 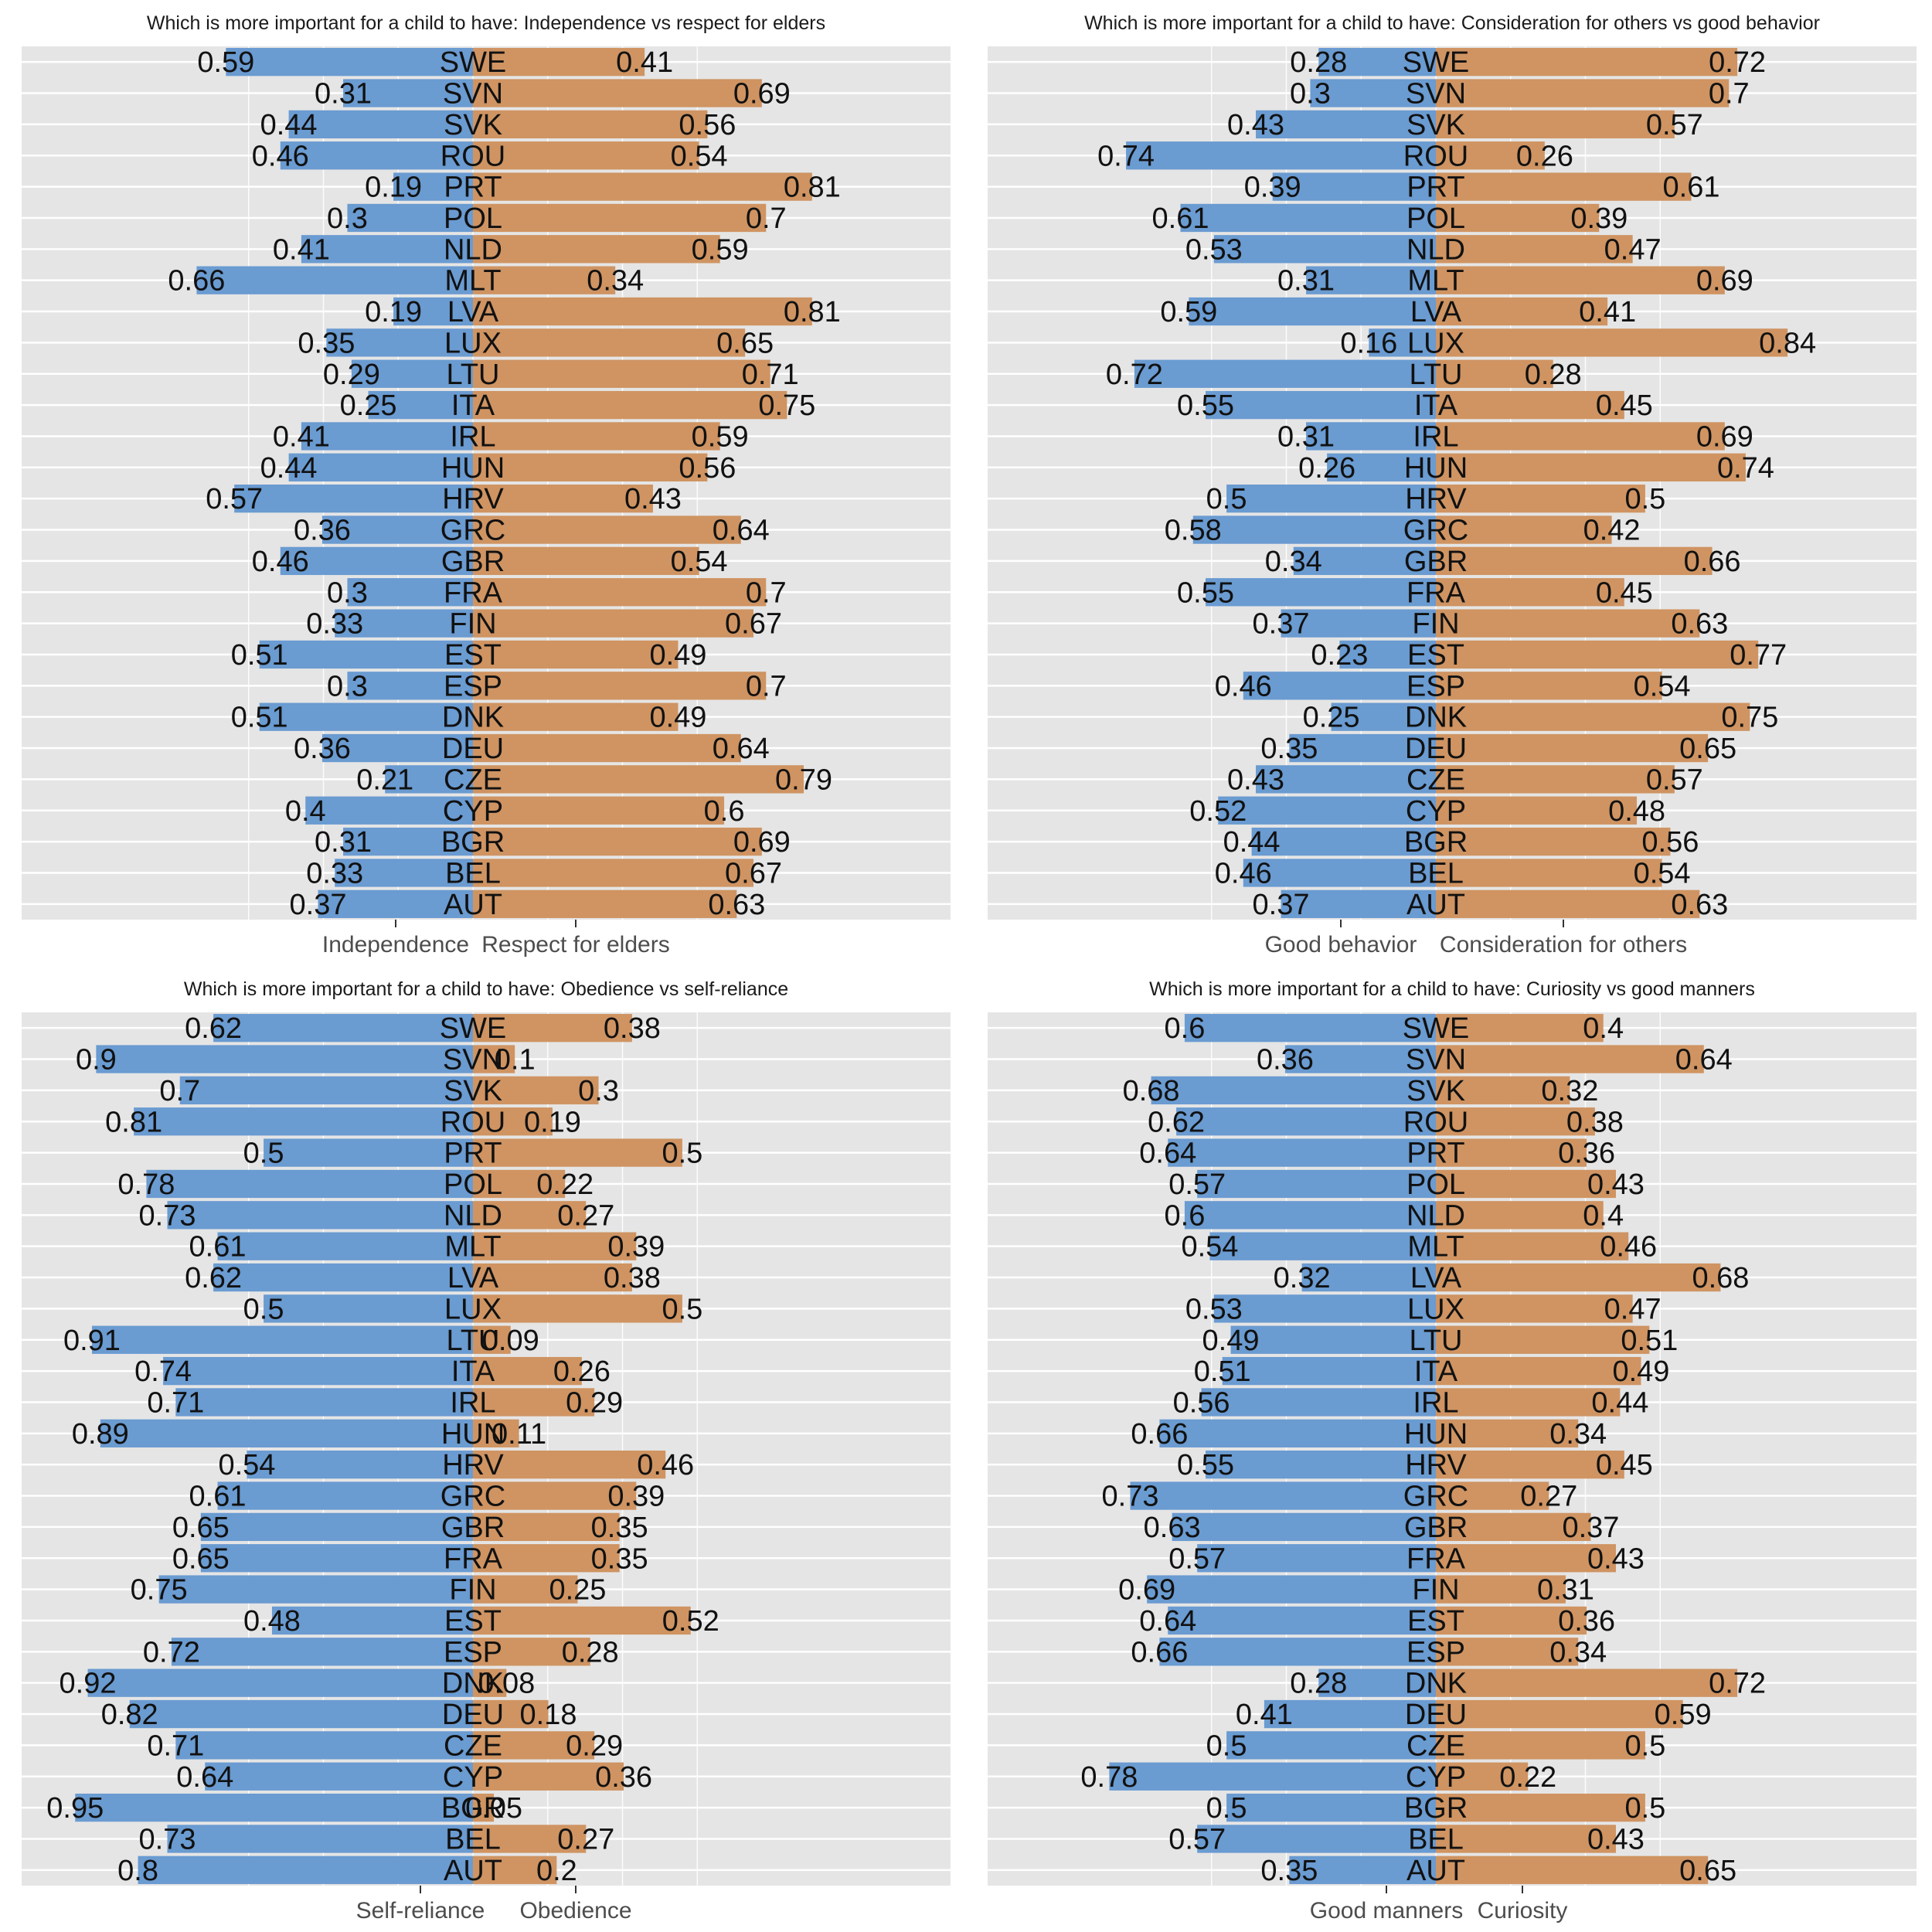 I want to click on category-label: BGR, so click(x=473, y=843).